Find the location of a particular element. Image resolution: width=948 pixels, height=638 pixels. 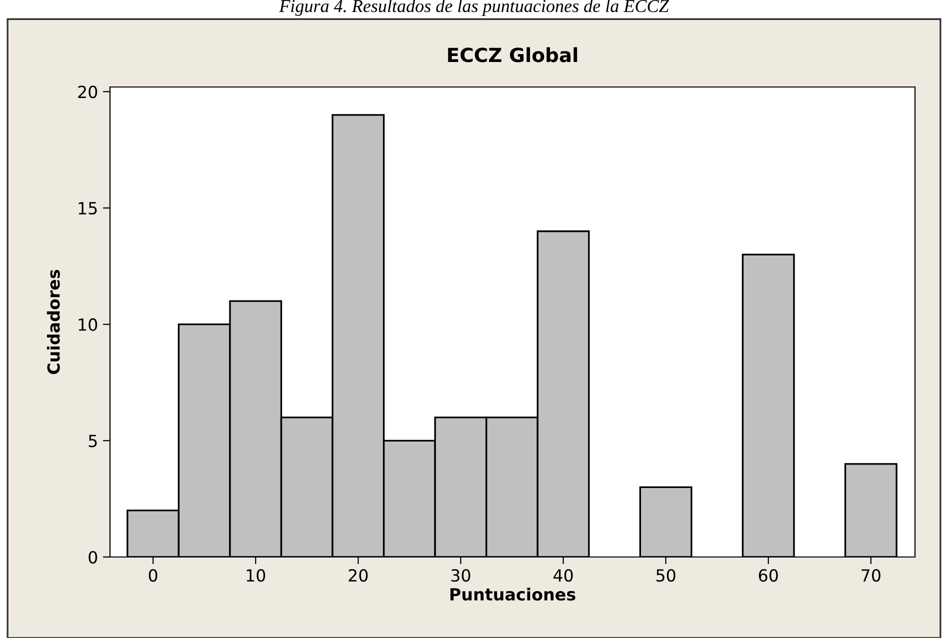

x-axis-title: Puntuaciones is located at coordinates (513, 594).